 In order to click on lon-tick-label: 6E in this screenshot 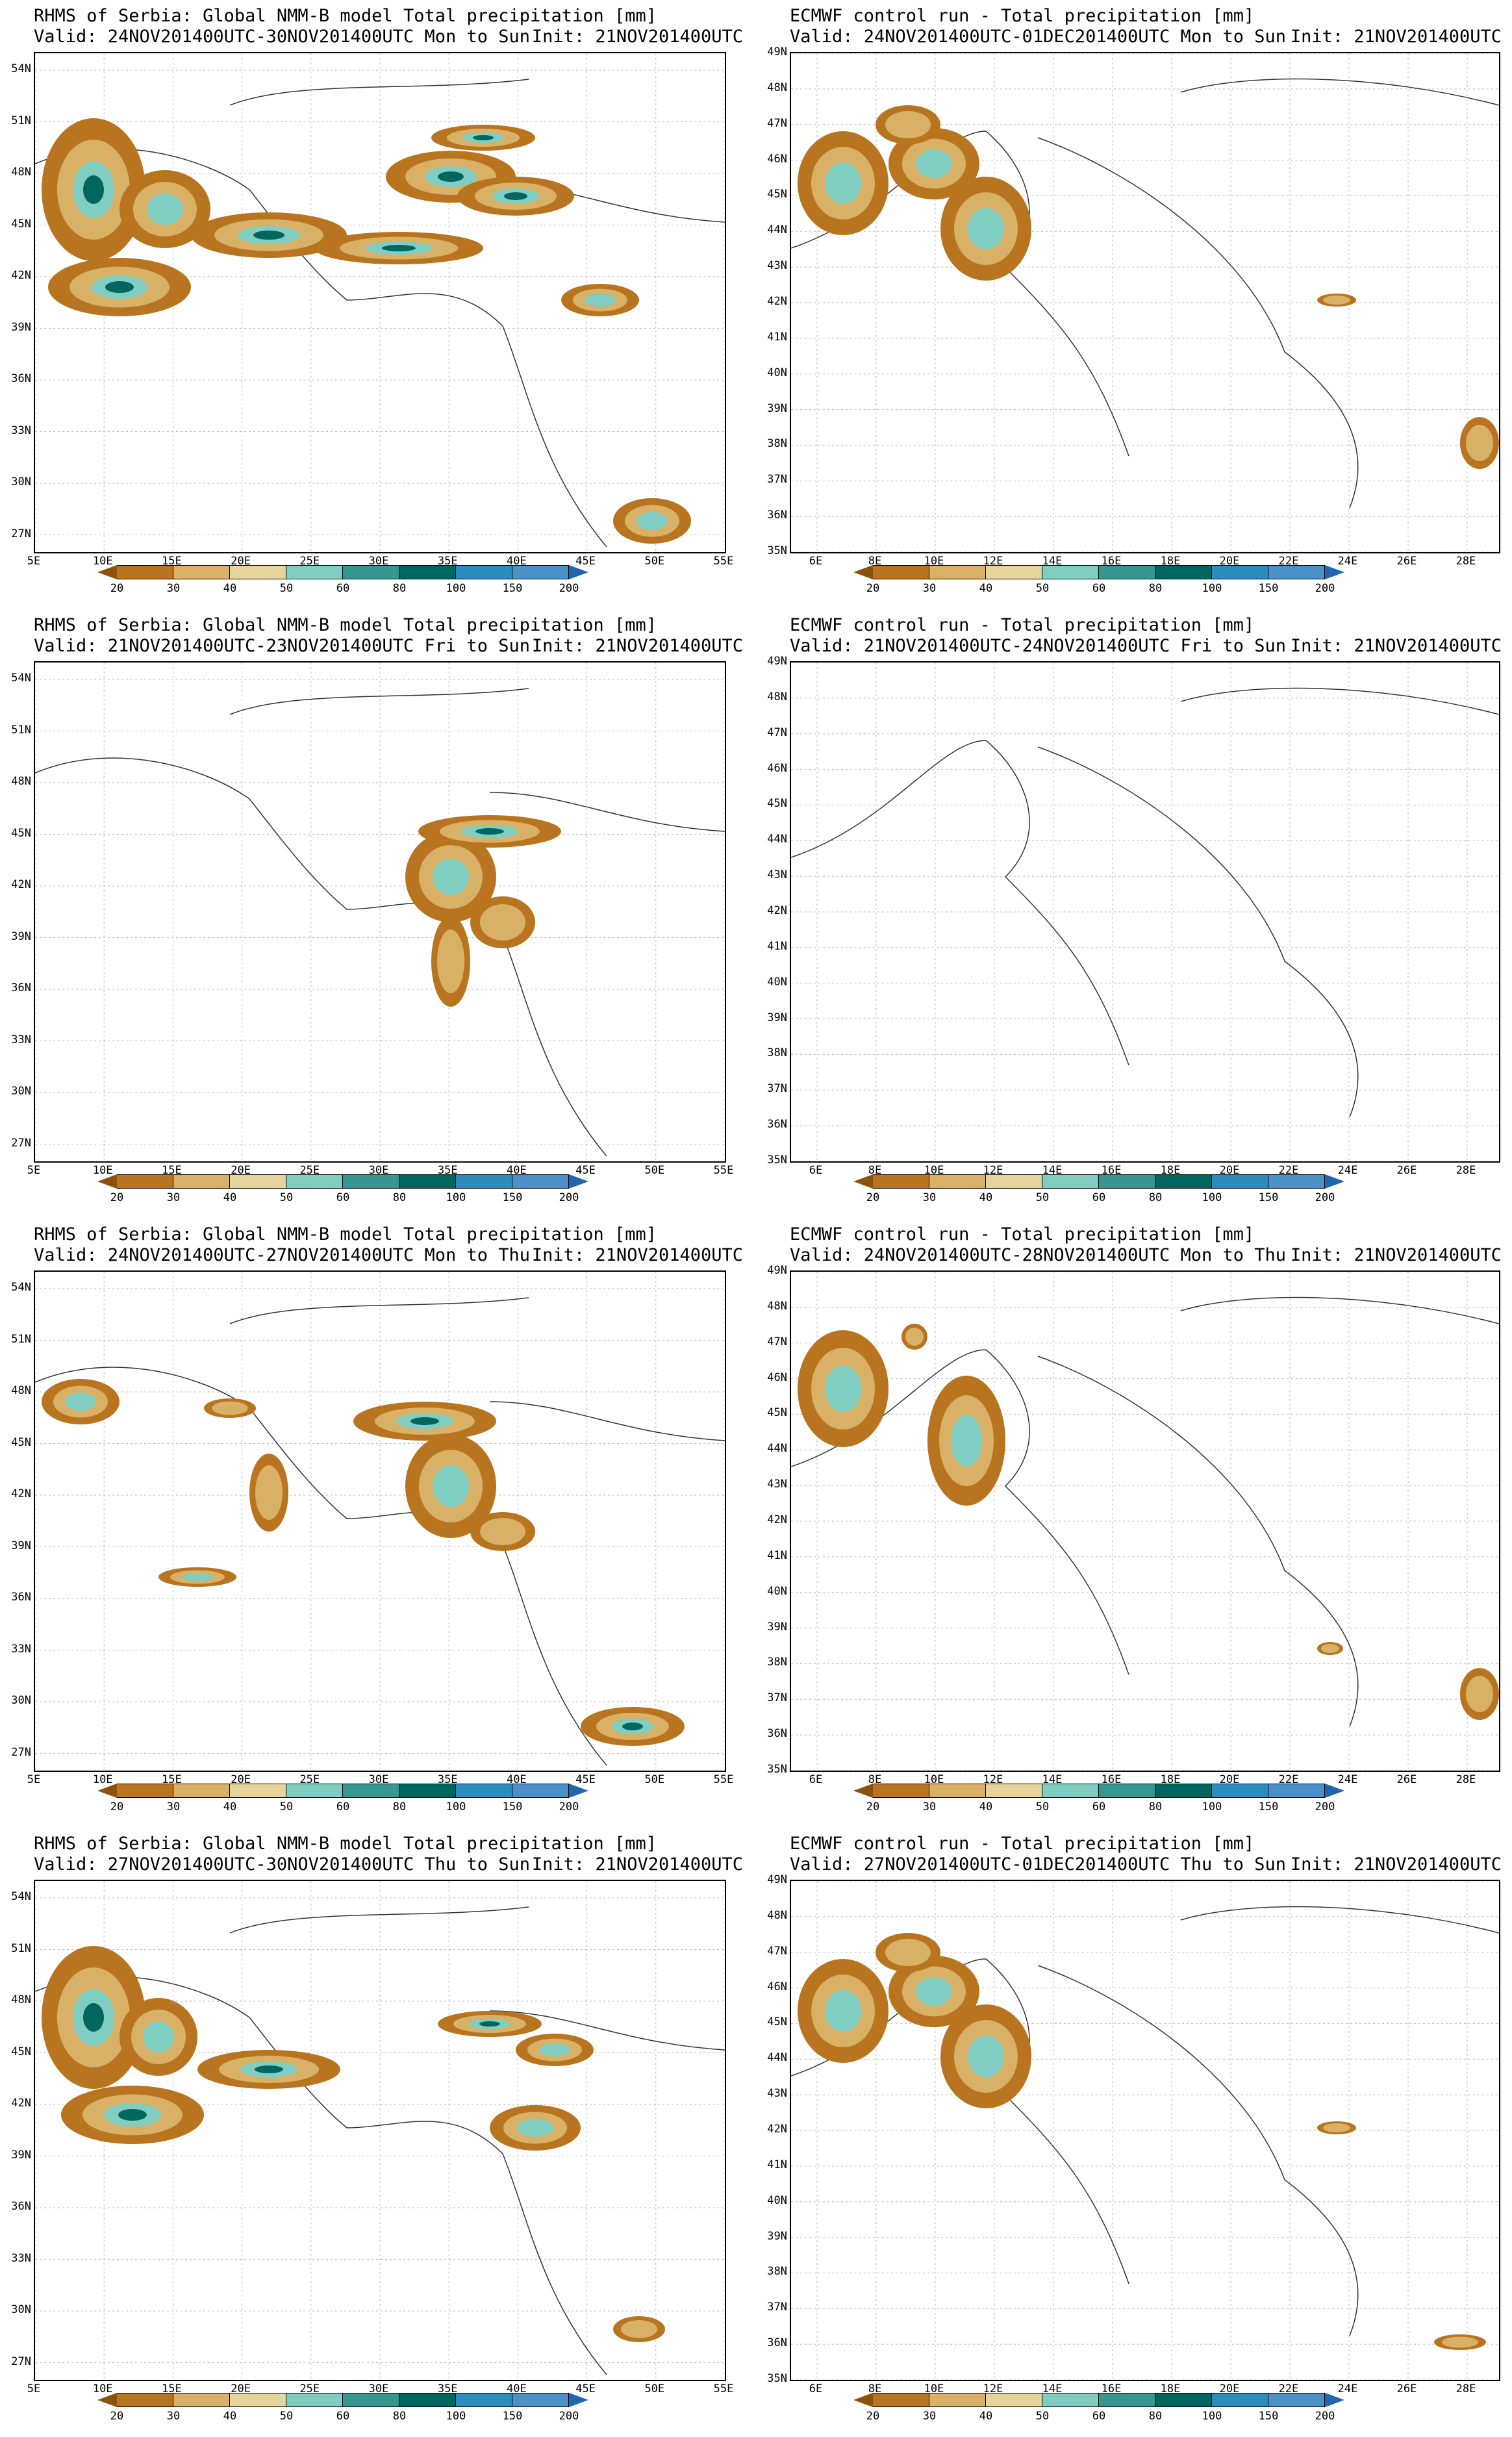, I will do `click(816, 1170)`.